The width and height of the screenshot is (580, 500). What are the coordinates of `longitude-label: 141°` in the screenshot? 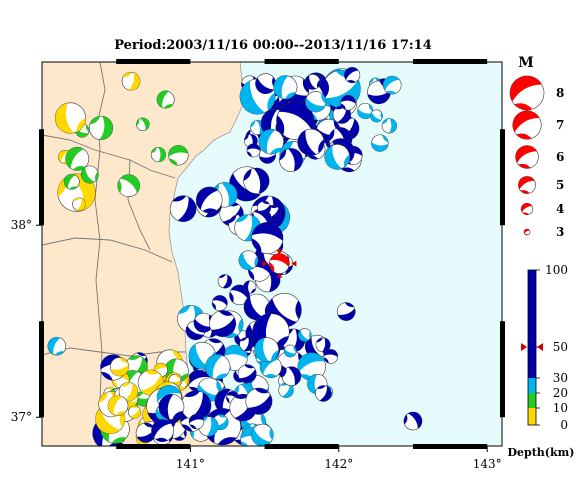 It's located at (190, 464).